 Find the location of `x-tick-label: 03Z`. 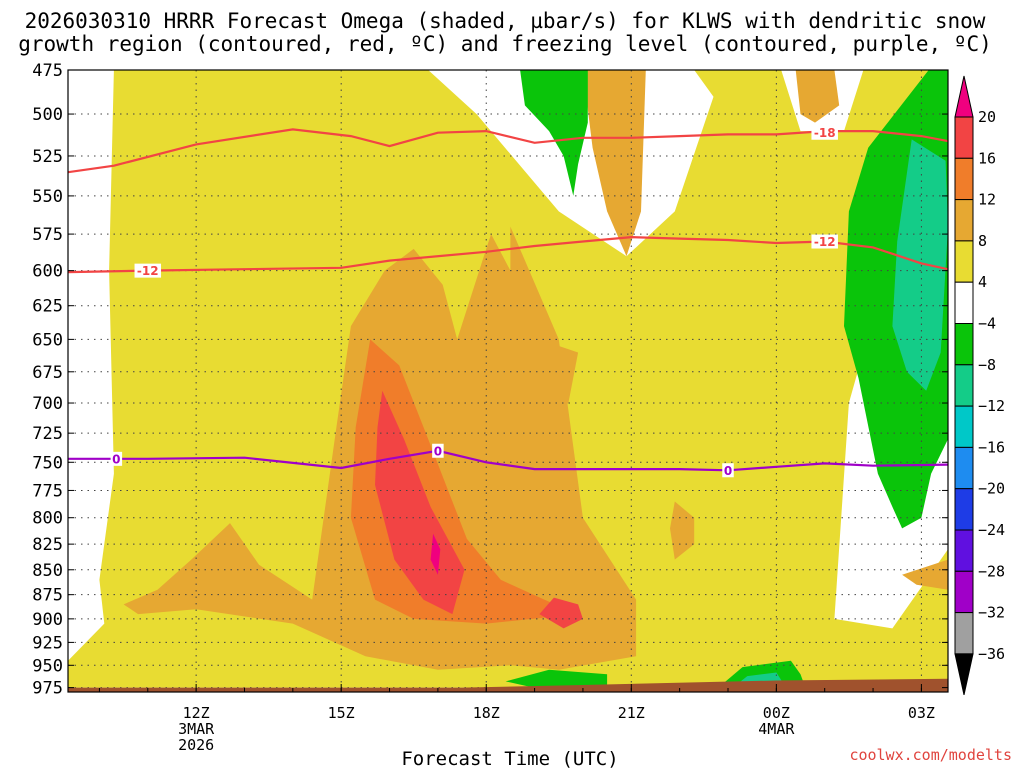

x-tick-label: 03Z is located at coordinates (921, 713).